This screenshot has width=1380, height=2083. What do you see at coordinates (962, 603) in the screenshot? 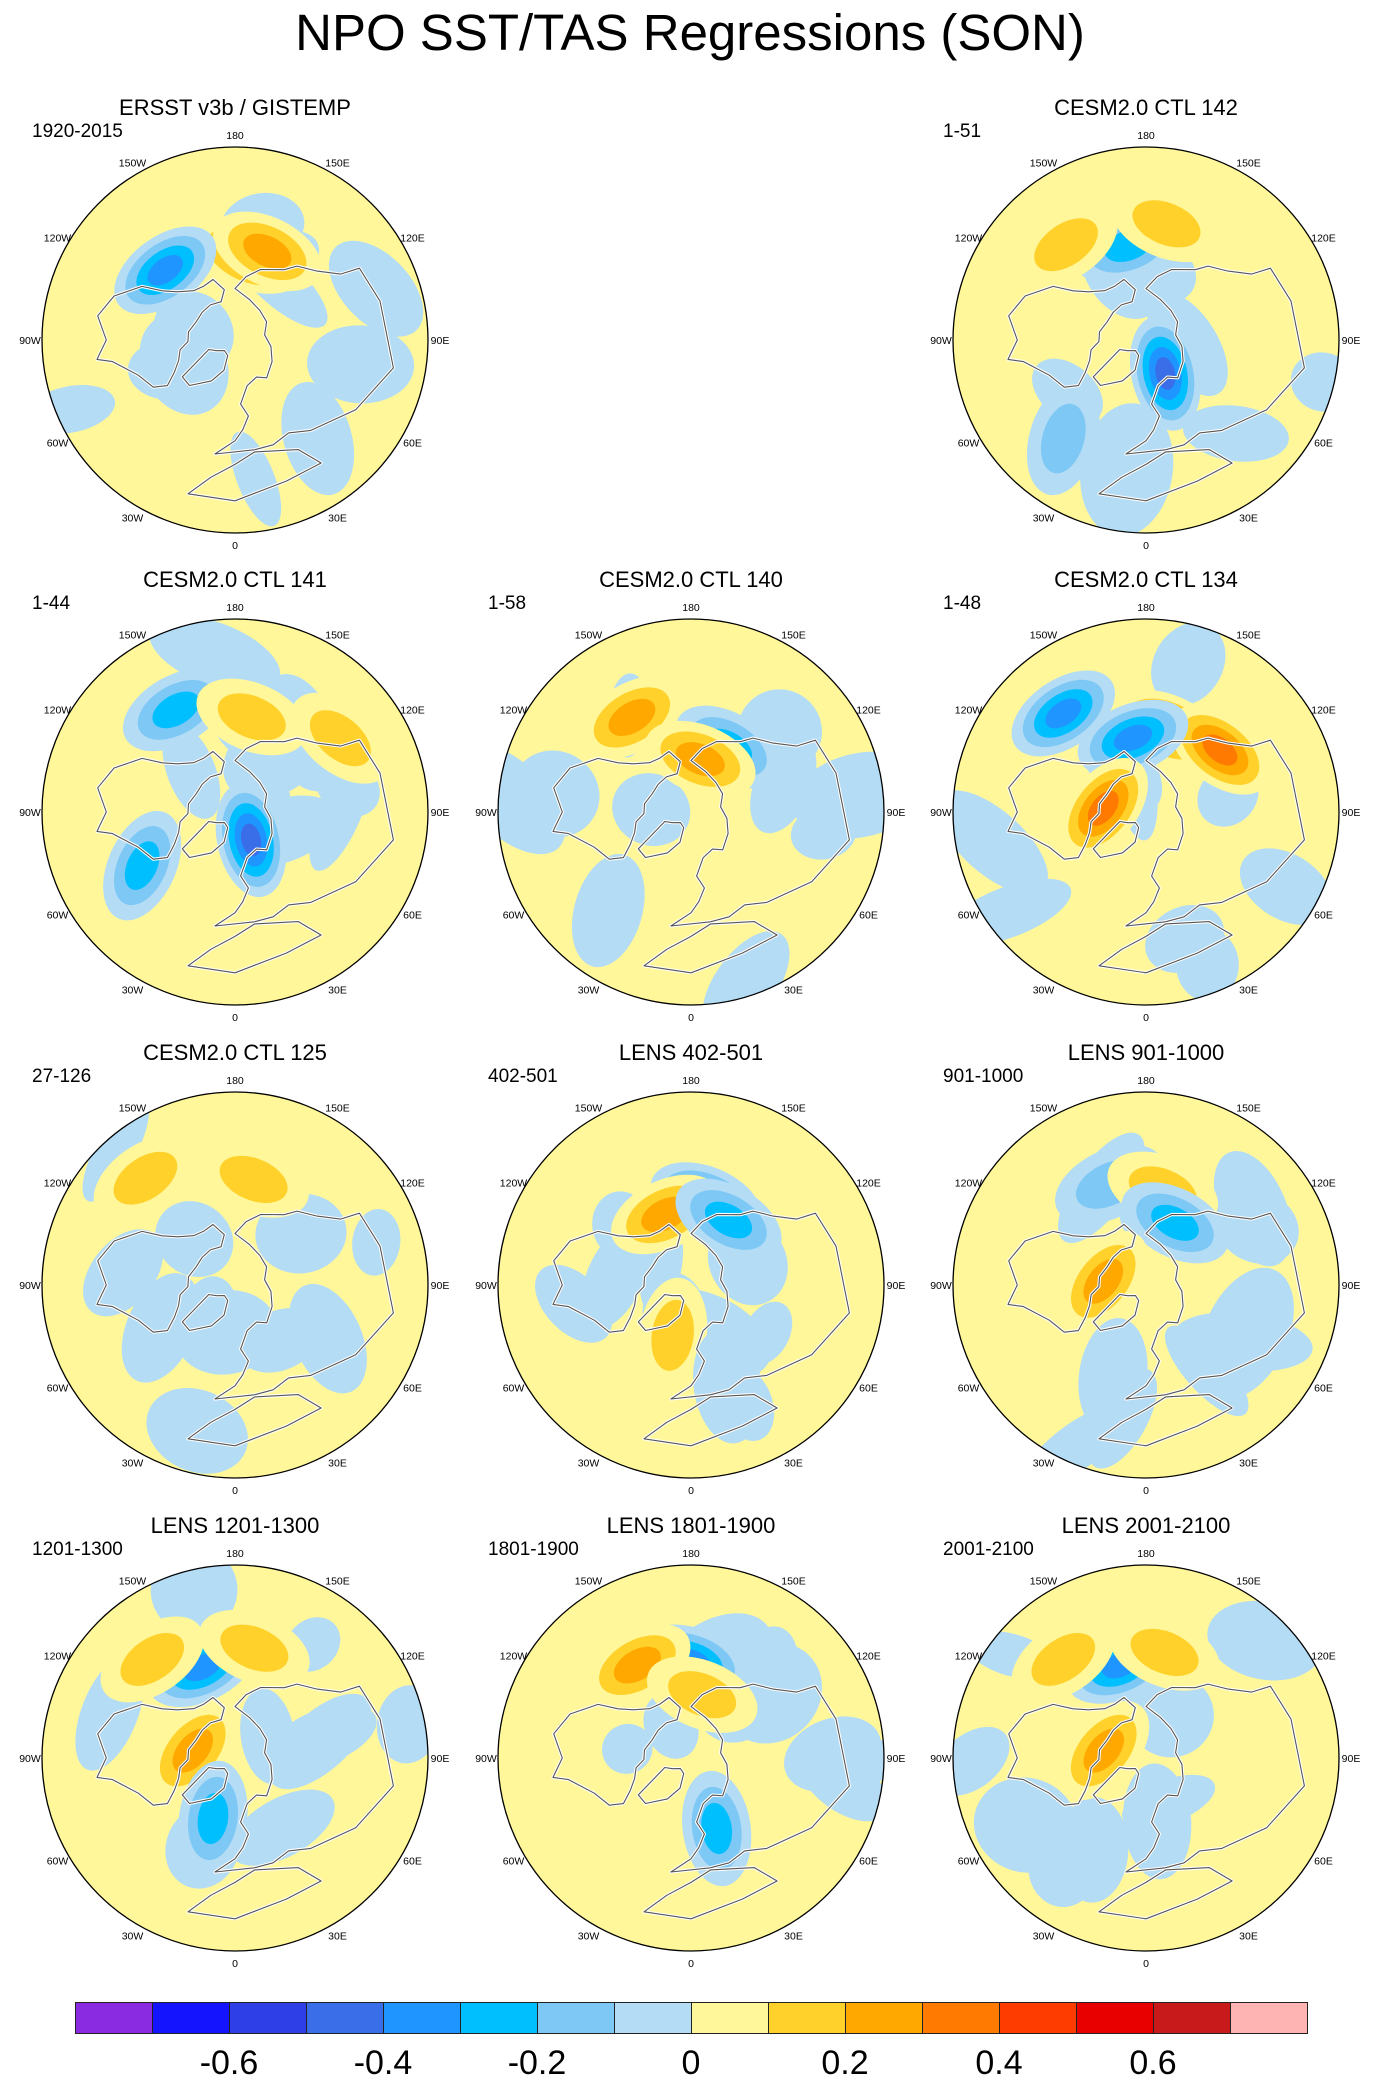
I see `panel-period: 1-48` at bounding box center [962, 603].